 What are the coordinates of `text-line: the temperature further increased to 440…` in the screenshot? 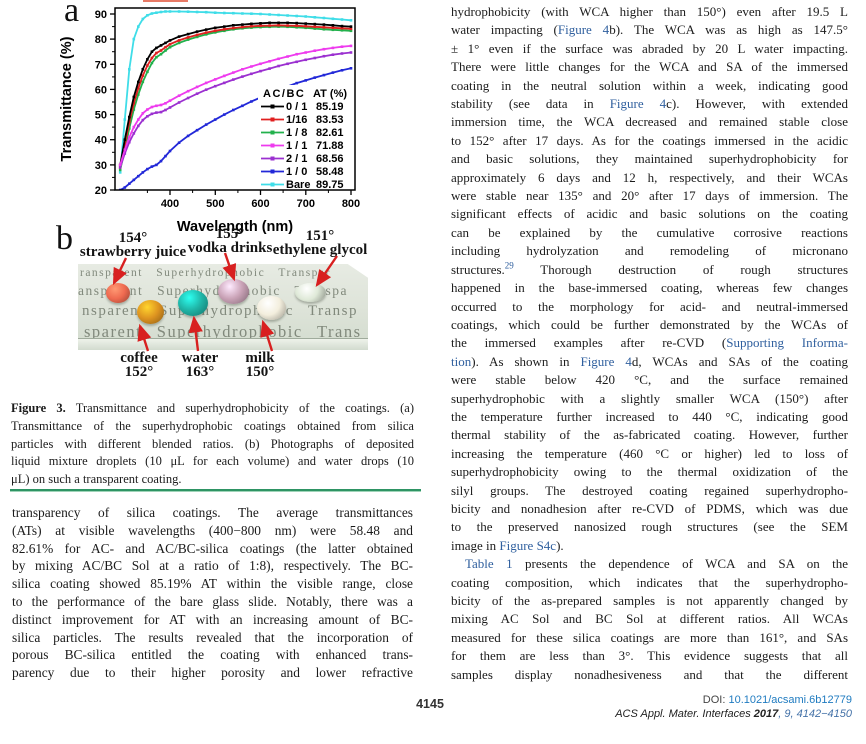 It's located at (649, 417).